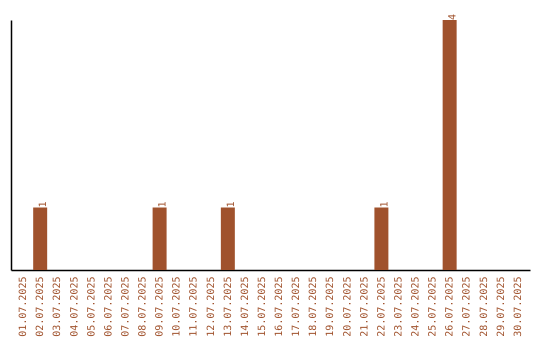 The height and width of the screenshot is (340, 540). Describe the element at coordinates (228, 306) in the screenshot. I see `x-tick-label: 13.07.2025` at that location.